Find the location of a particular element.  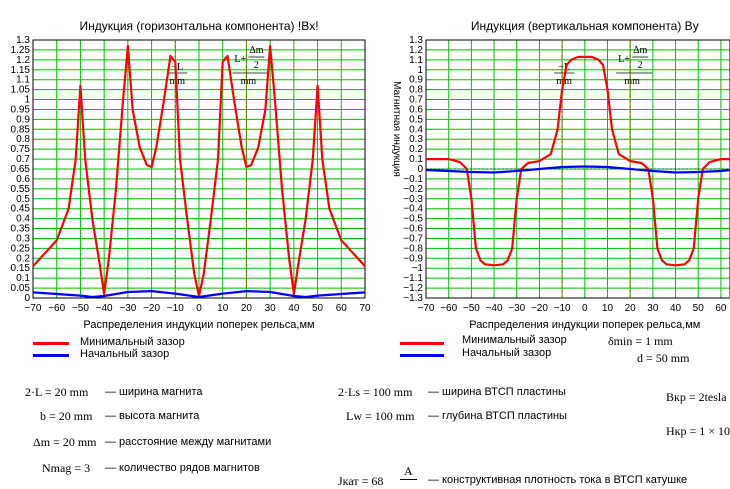

y-tick-label: −0.7 is located at coordinates (413, 238).